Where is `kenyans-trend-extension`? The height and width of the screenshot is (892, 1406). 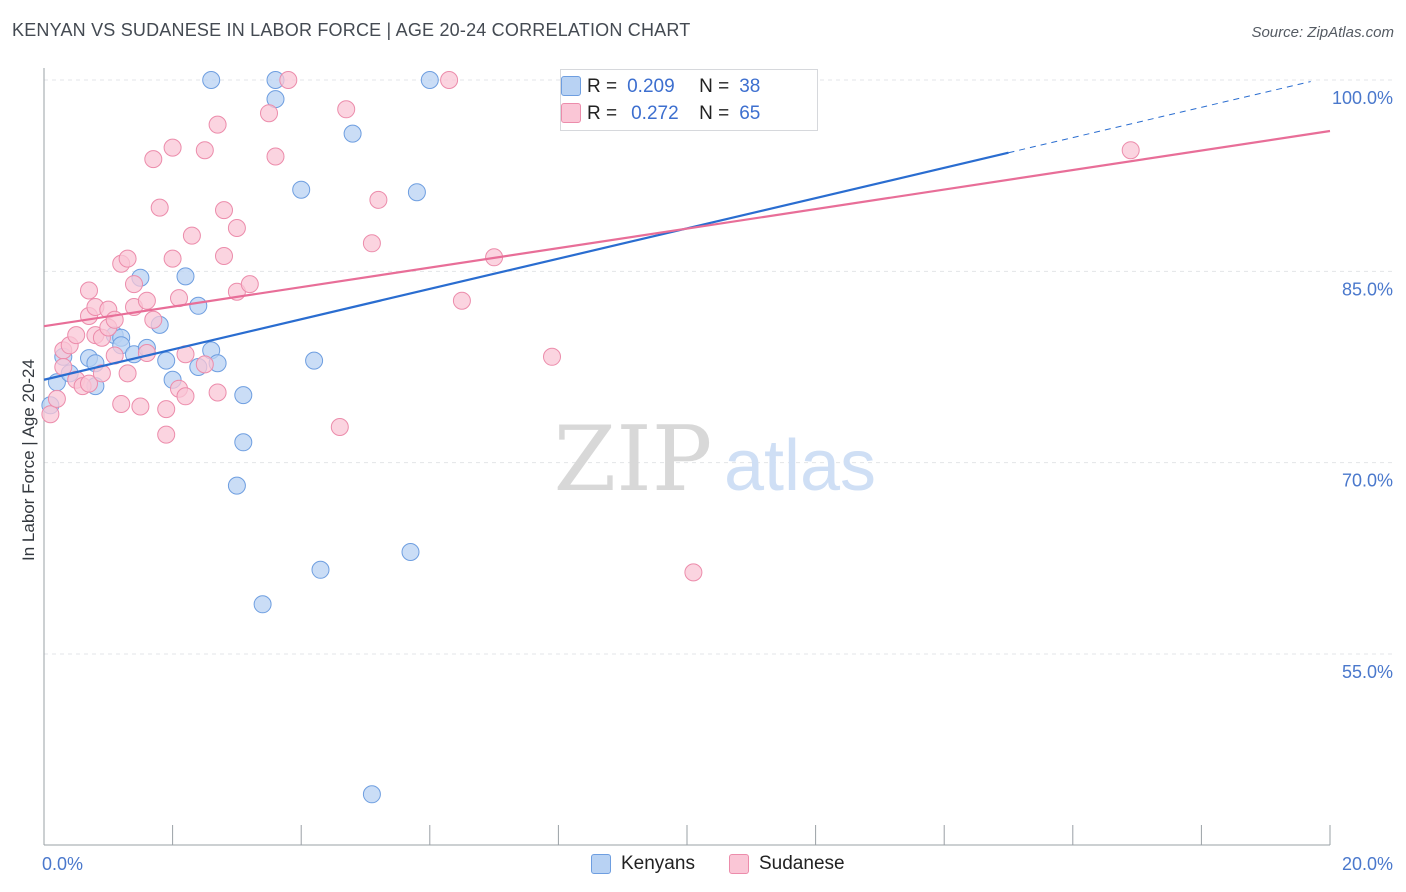 kenyans-trend-extension is located at coordinates (1159, 117).